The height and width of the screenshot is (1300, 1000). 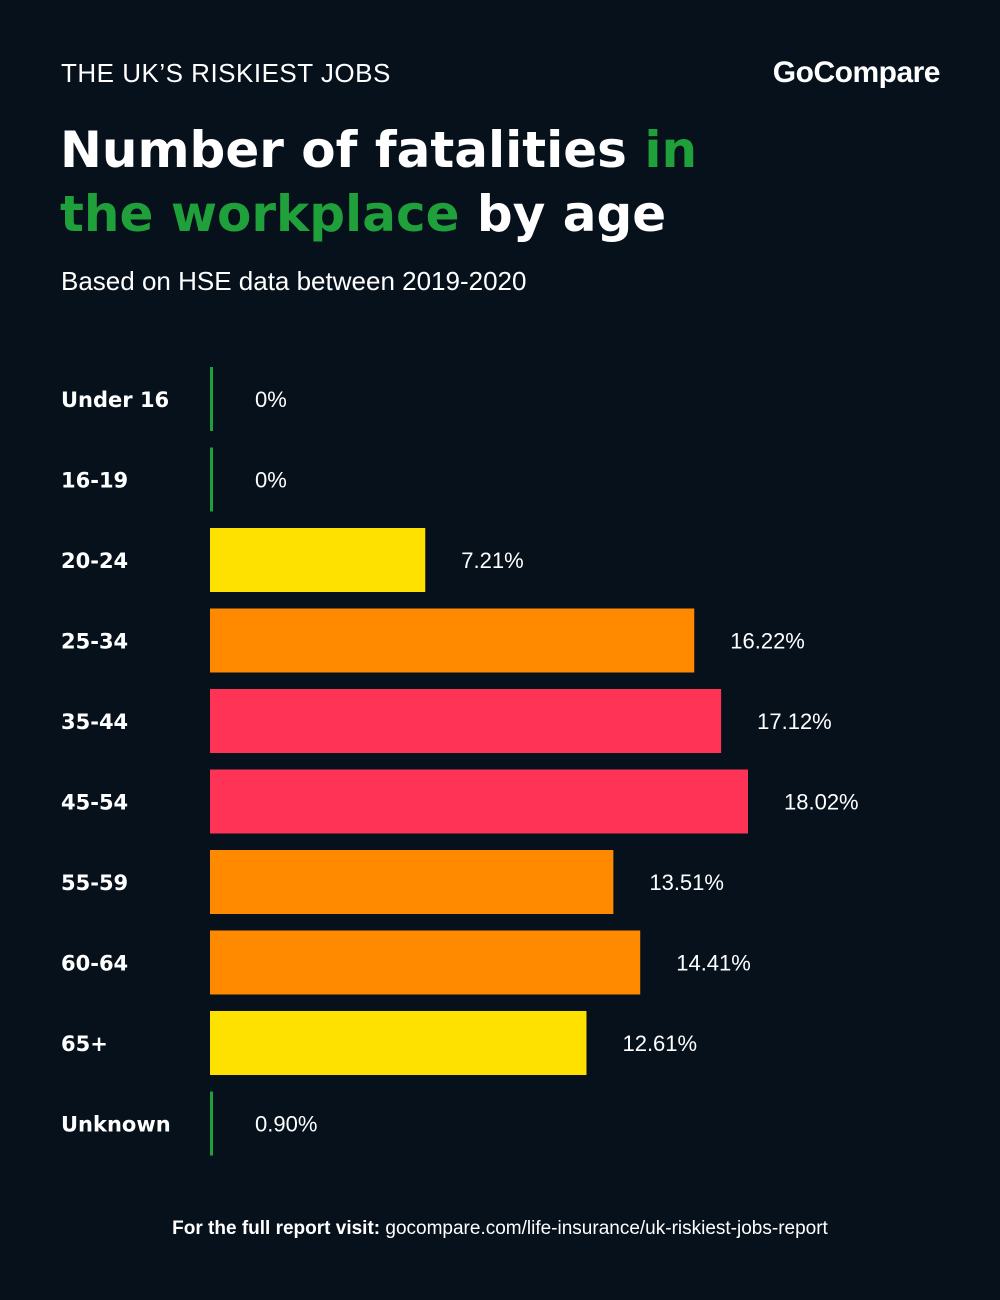 What do you see at coordinates (713, 963) in the screenshot?
I see `value-label-60-64: 14.41%` at bounding box center [713, 963].